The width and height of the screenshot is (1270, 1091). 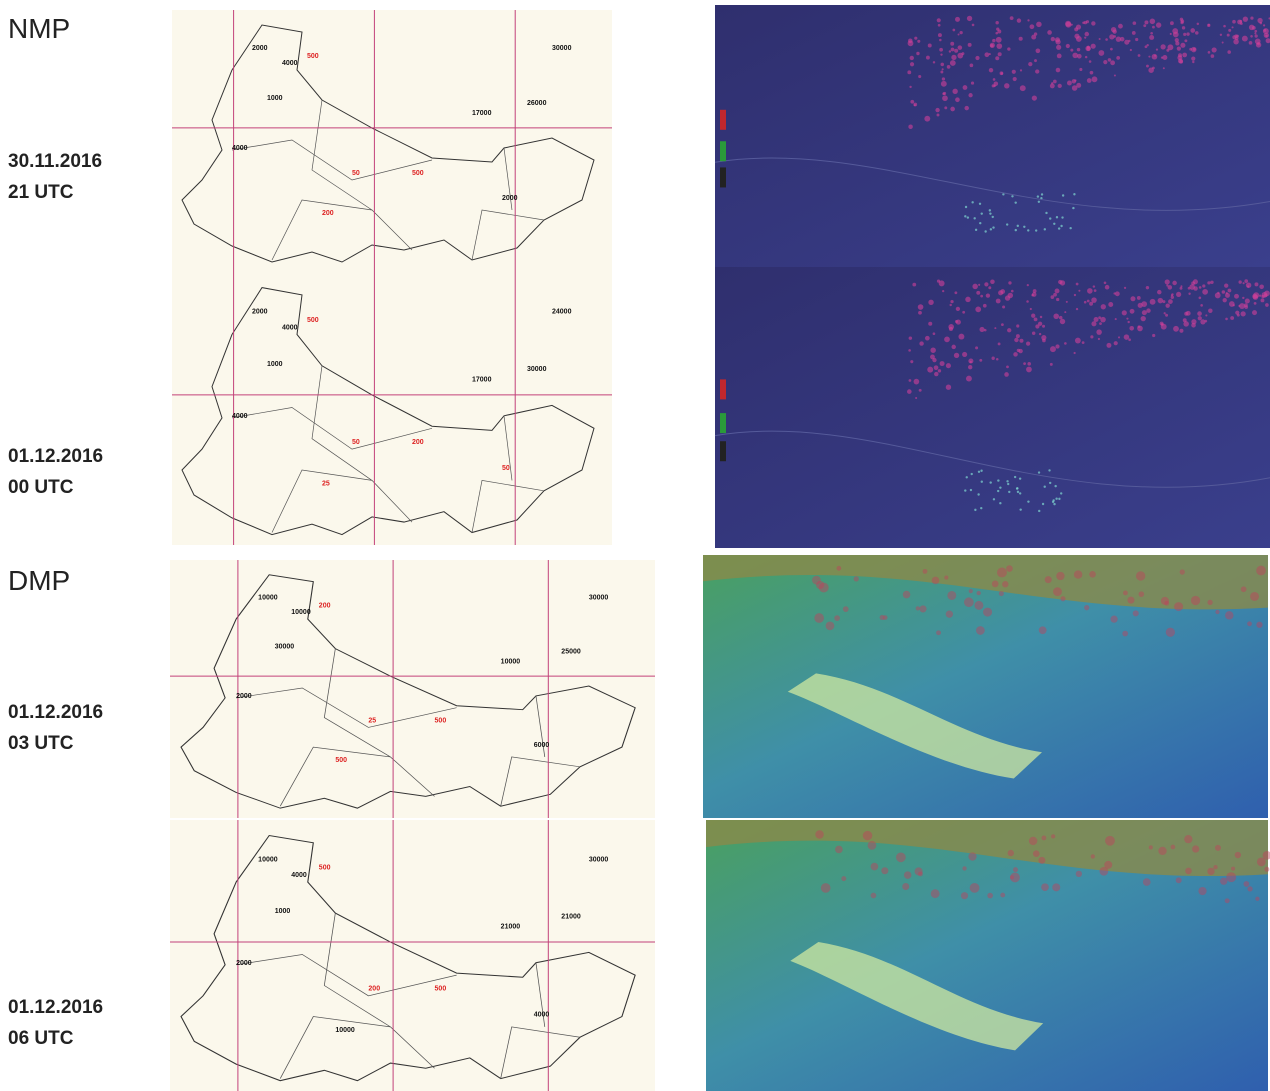 What do you see at coordinates (275, 98) in the screenshot?
I see `map-label: 1000` at bounding box center [275, 98].